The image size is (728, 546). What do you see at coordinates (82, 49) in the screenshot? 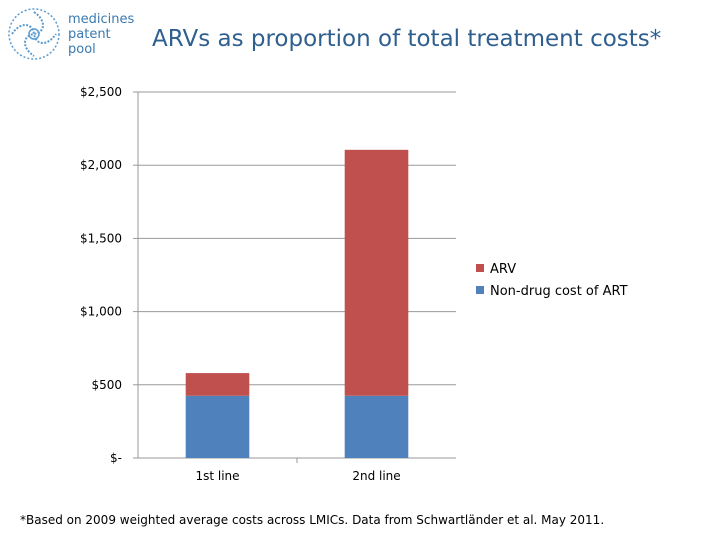
I see `logo-line-3: pool` at bounding box center [82, 49].